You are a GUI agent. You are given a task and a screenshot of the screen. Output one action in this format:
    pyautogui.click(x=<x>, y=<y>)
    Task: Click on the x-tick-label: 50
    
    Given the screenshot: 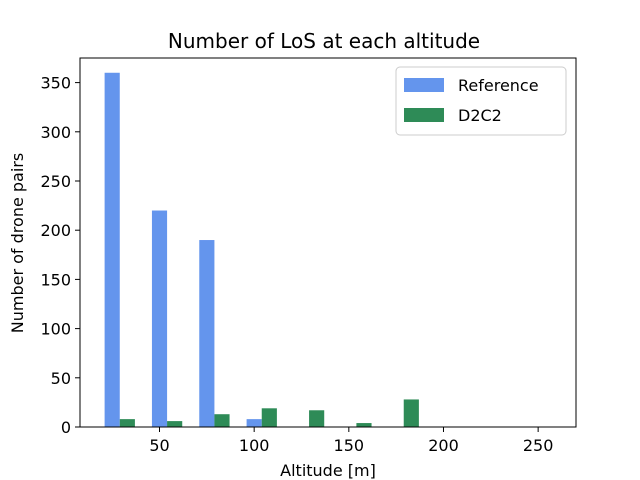 What is the action you would take?
    pyautogui.click(x=159, y=445)
    